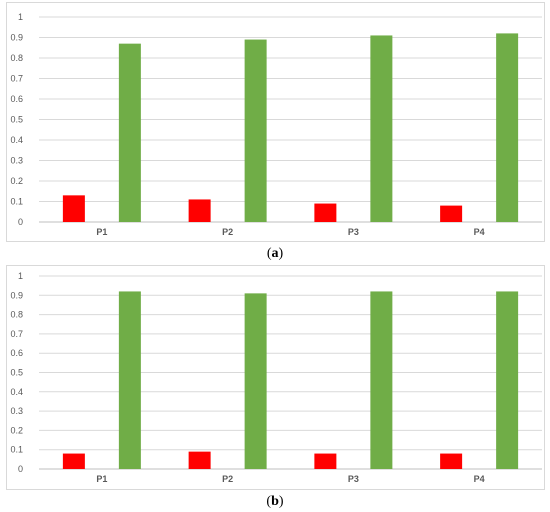 This screenshot has height=512, width=550. Describe the element at coordinates (269, 253) in the screenshot. I see `caption-a-open: (` at that location.